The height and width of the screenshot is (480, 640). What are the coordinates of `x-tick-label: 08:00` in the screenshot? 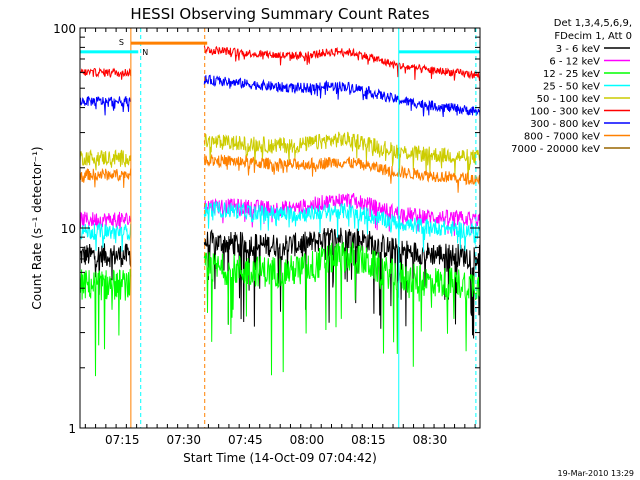 It's located at (307, 440).